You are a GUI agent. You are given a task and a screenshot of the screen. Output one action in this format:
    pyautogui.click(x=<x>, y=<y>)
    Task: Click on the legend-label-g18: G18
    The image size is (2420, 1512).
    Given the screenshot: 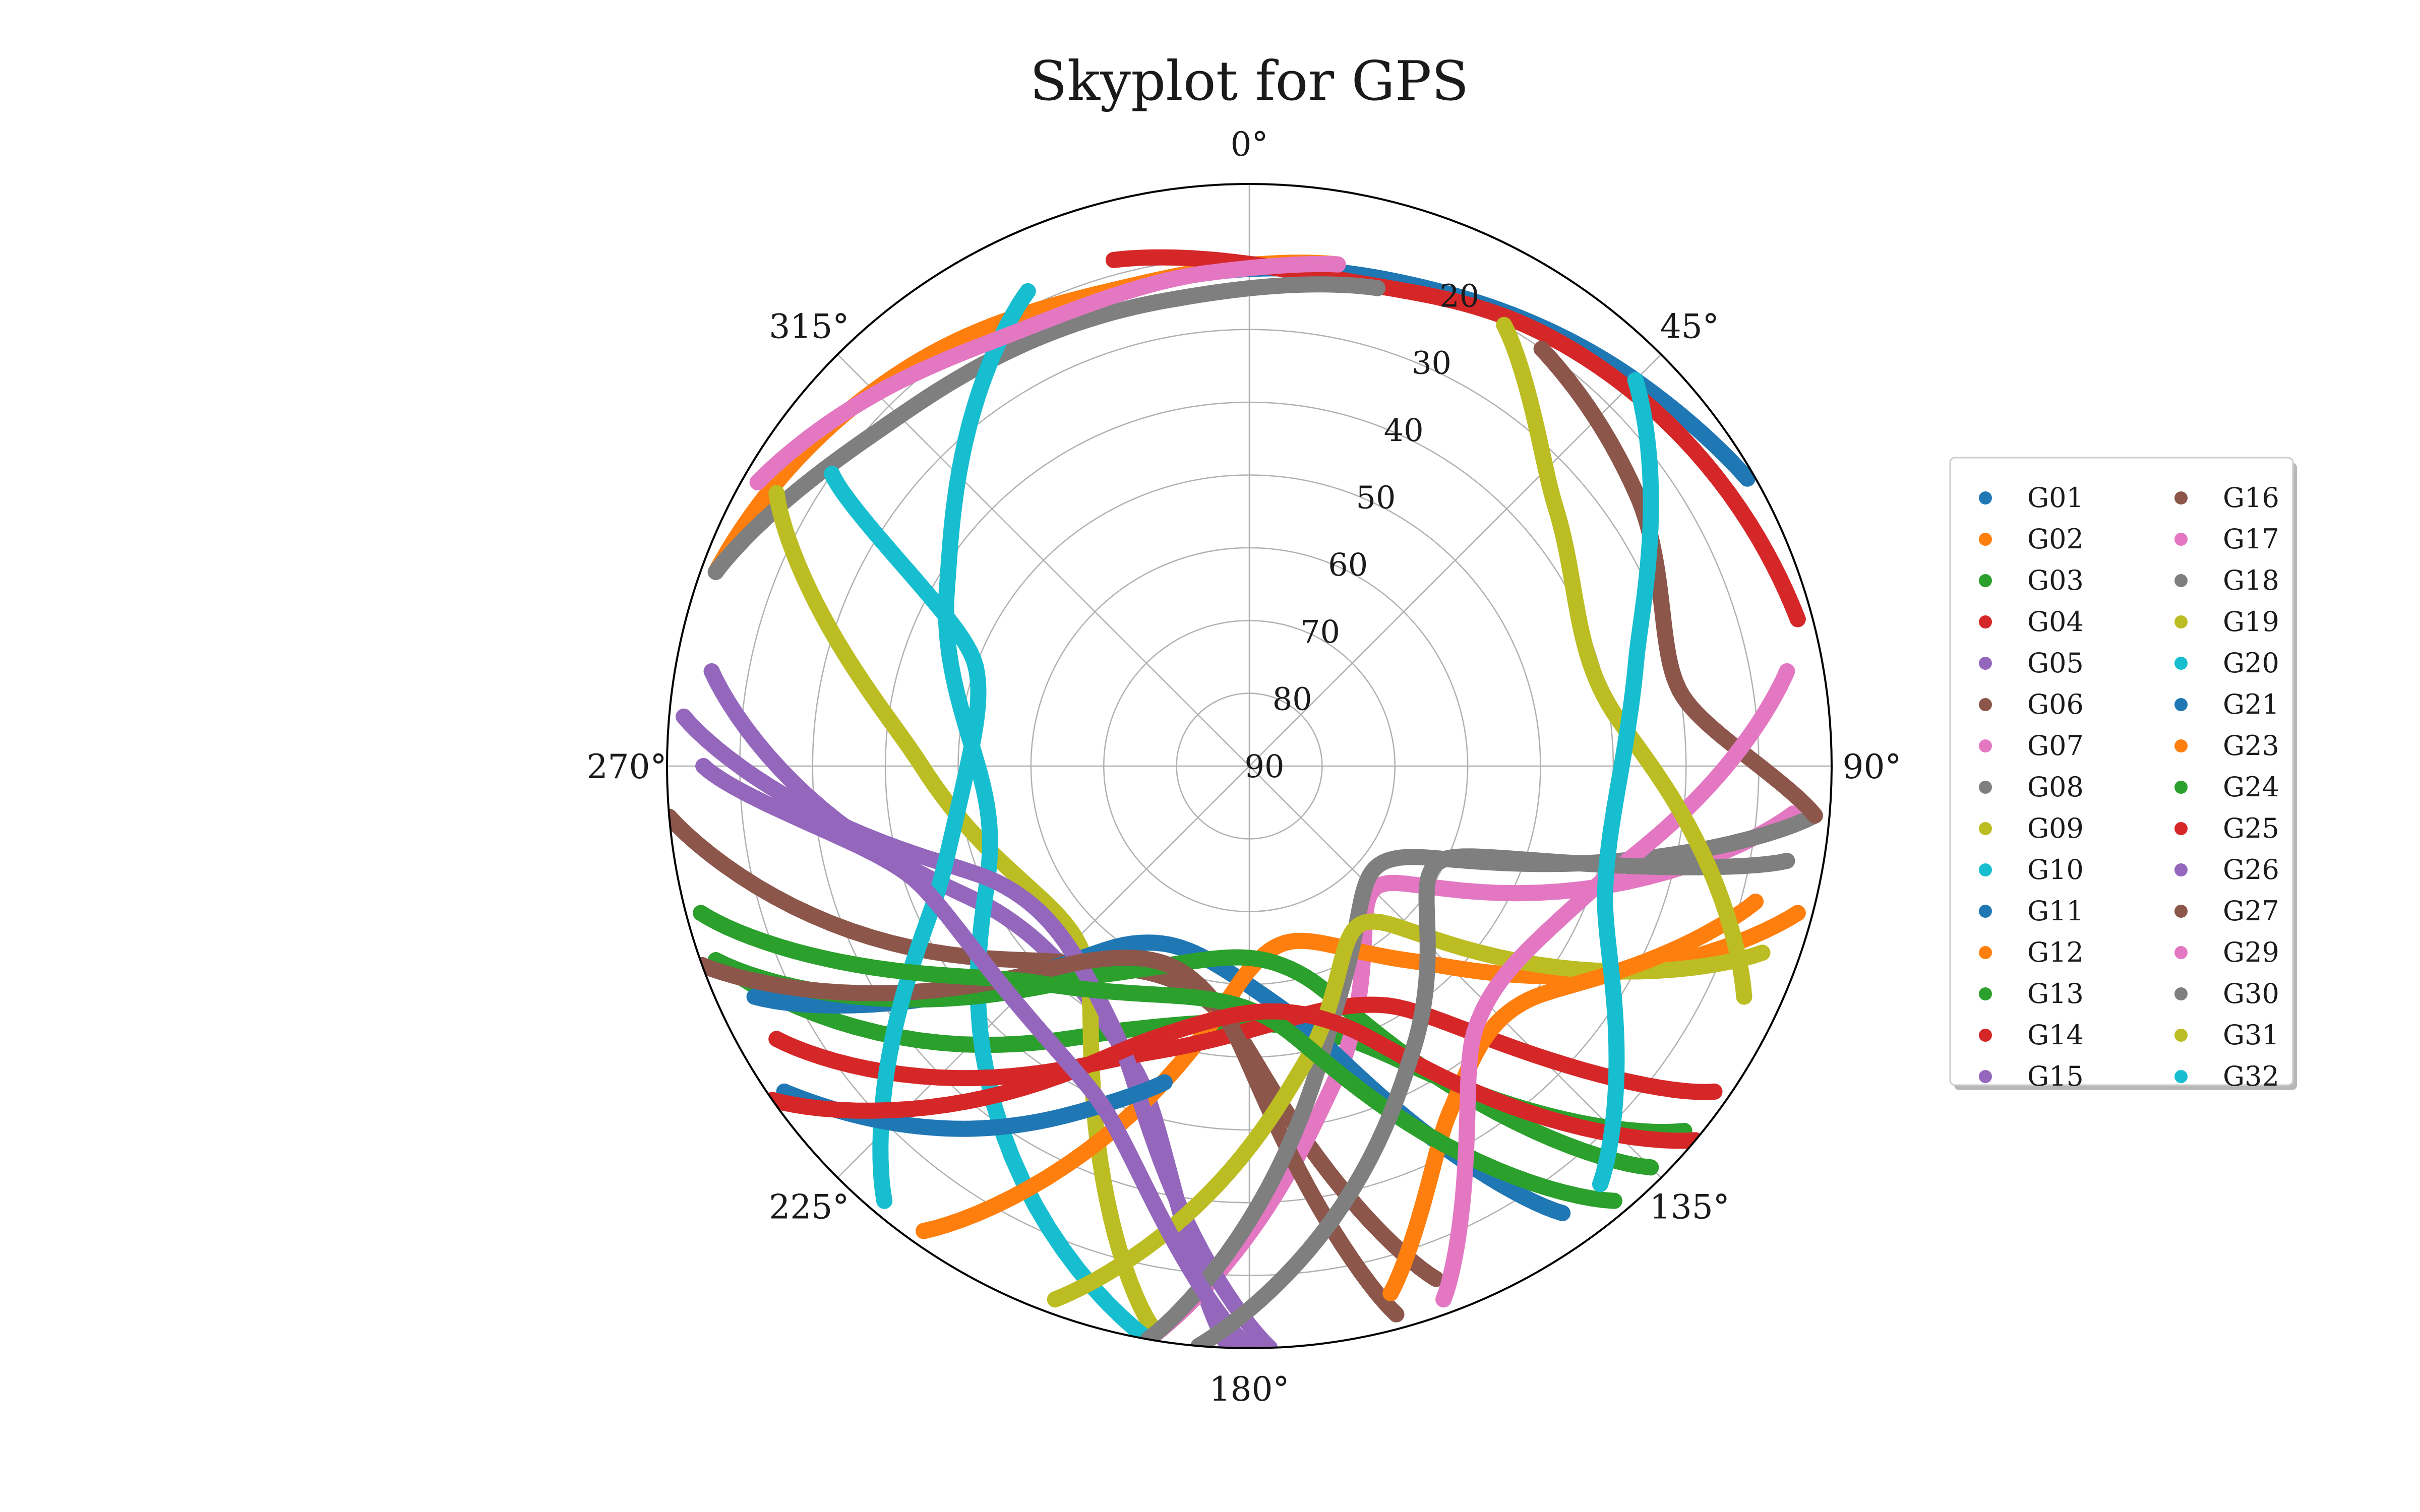 What is the action you would take?
    pyautogui.click(x=2251, y=580)
    